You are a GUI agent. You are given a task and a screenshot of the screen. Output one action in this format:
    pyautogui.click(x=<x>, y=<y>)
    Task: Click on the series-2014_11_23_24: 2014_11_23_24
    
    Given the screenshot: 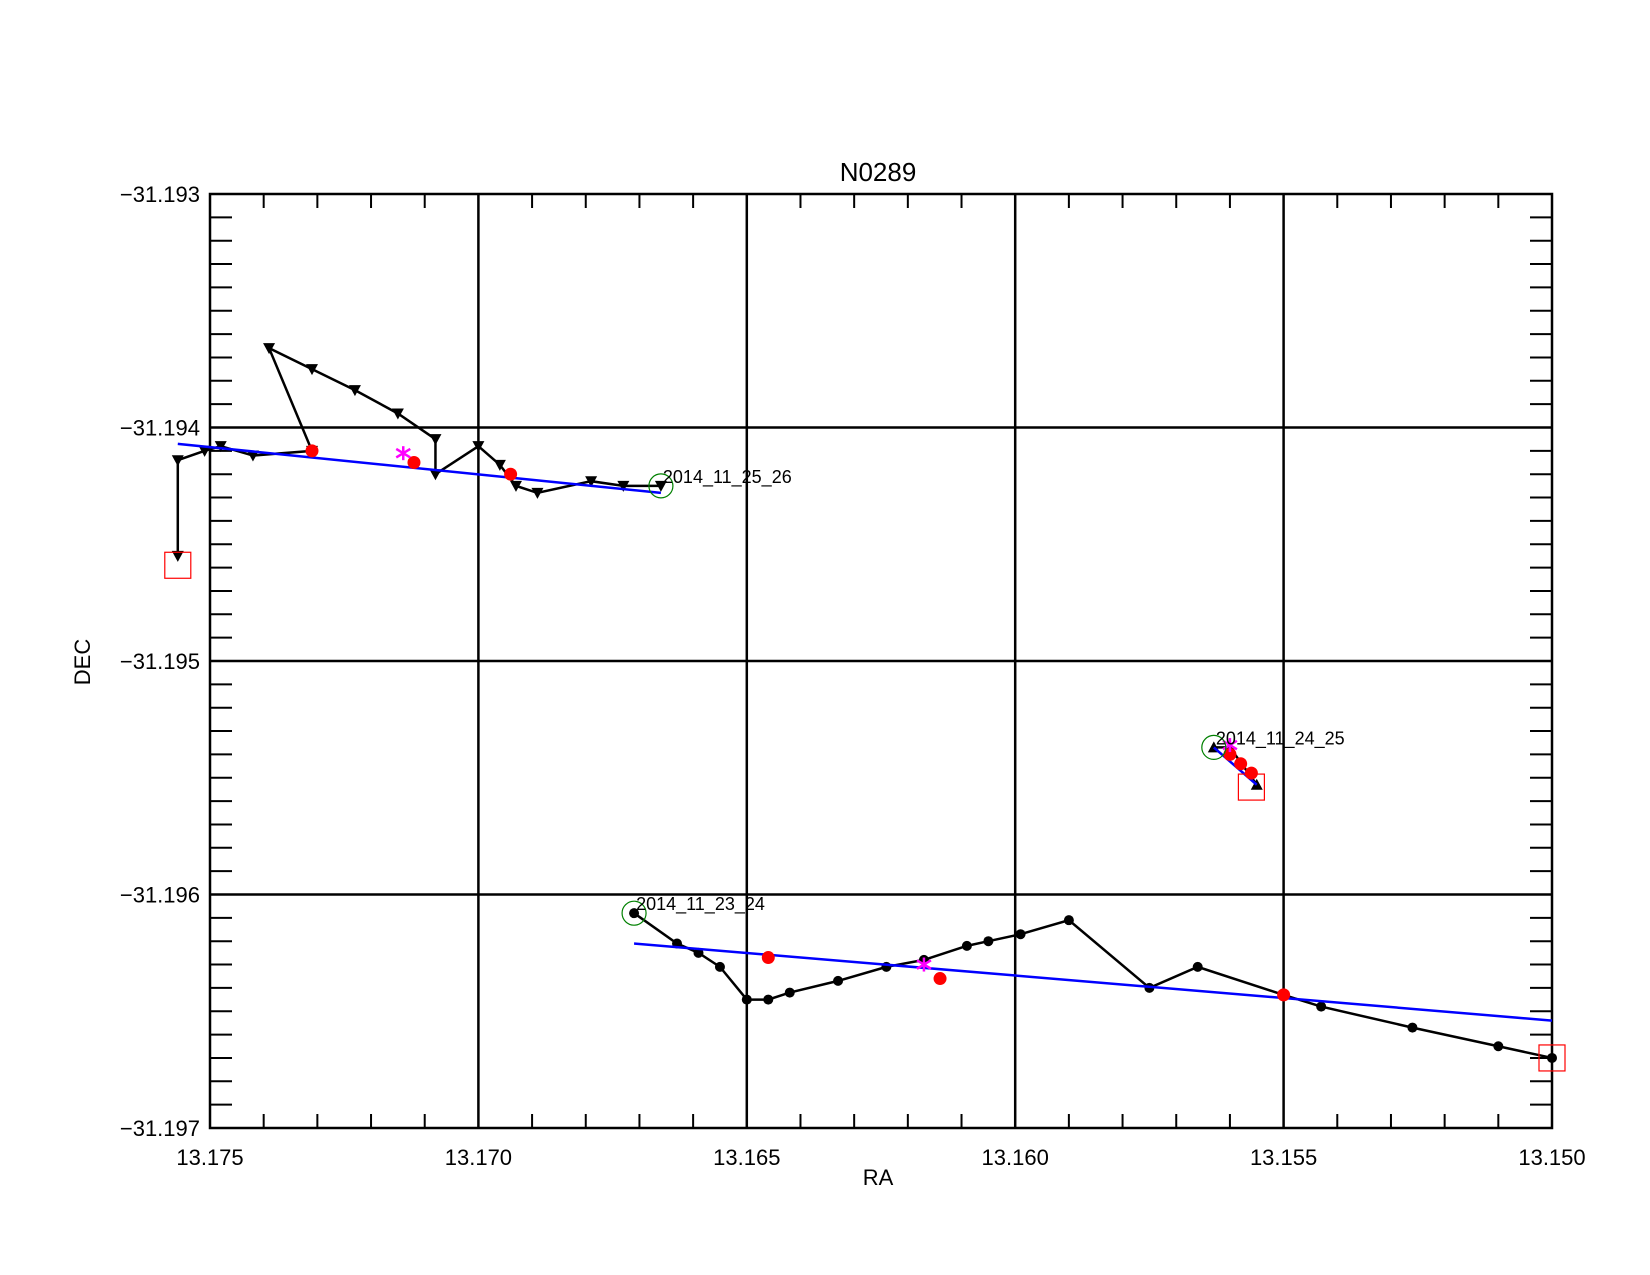 What is the action you would take?
    pyautogui.click(x=1093, y=983)
    